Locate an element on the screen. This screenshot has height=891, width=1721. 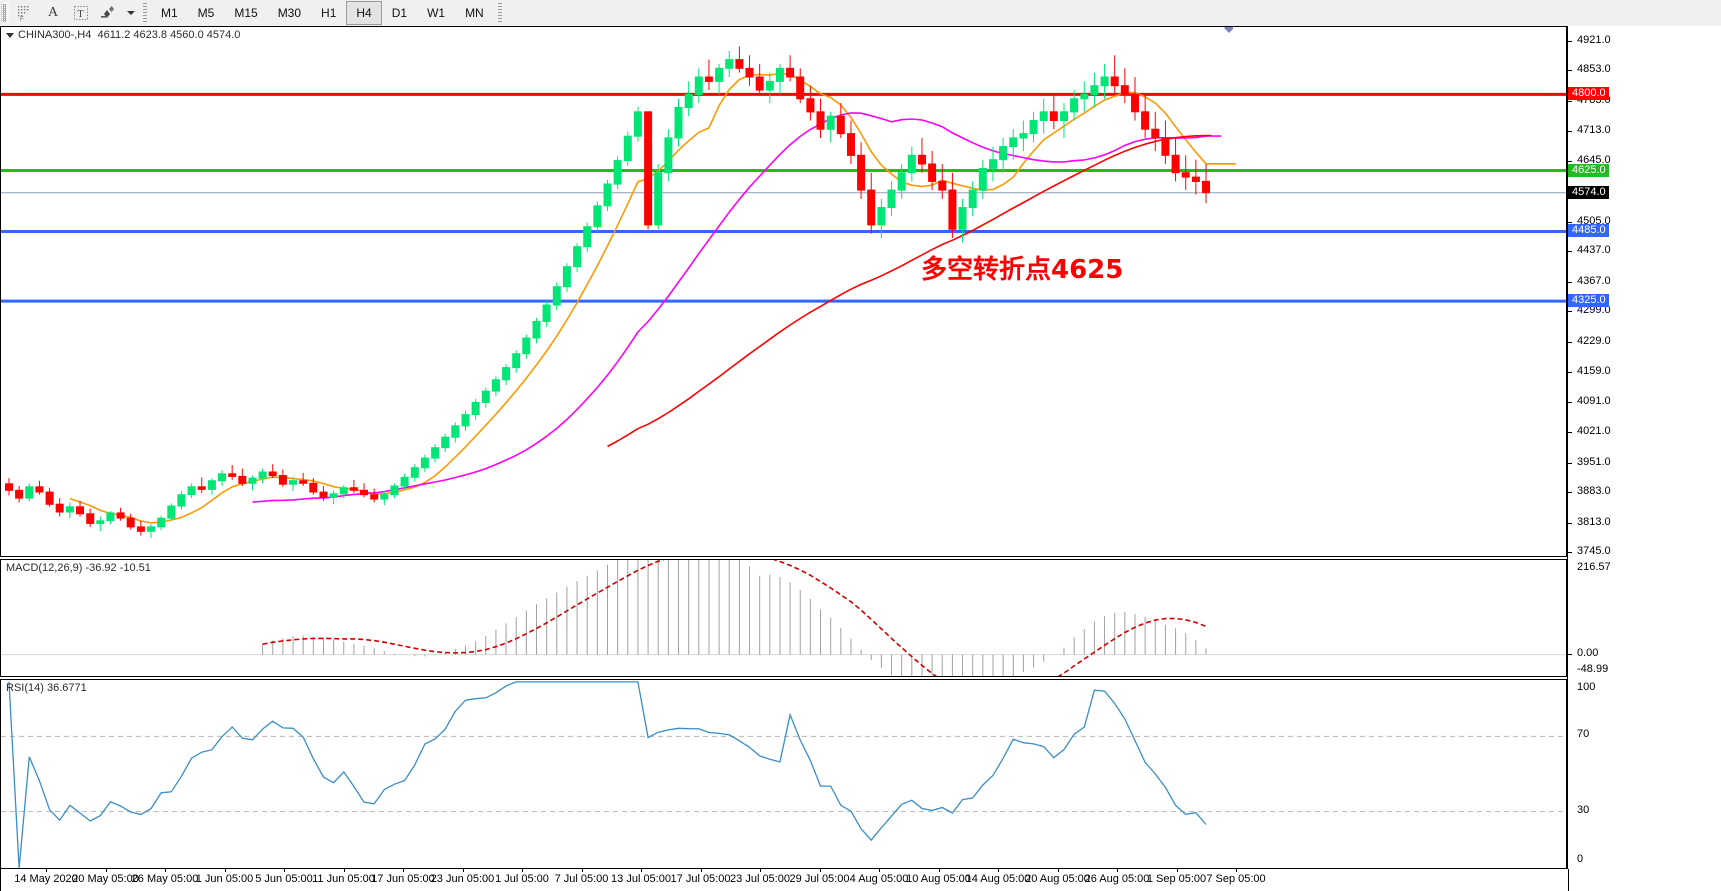
price-axis-tick: 4021.0 is located at coordinates (1594, 431).